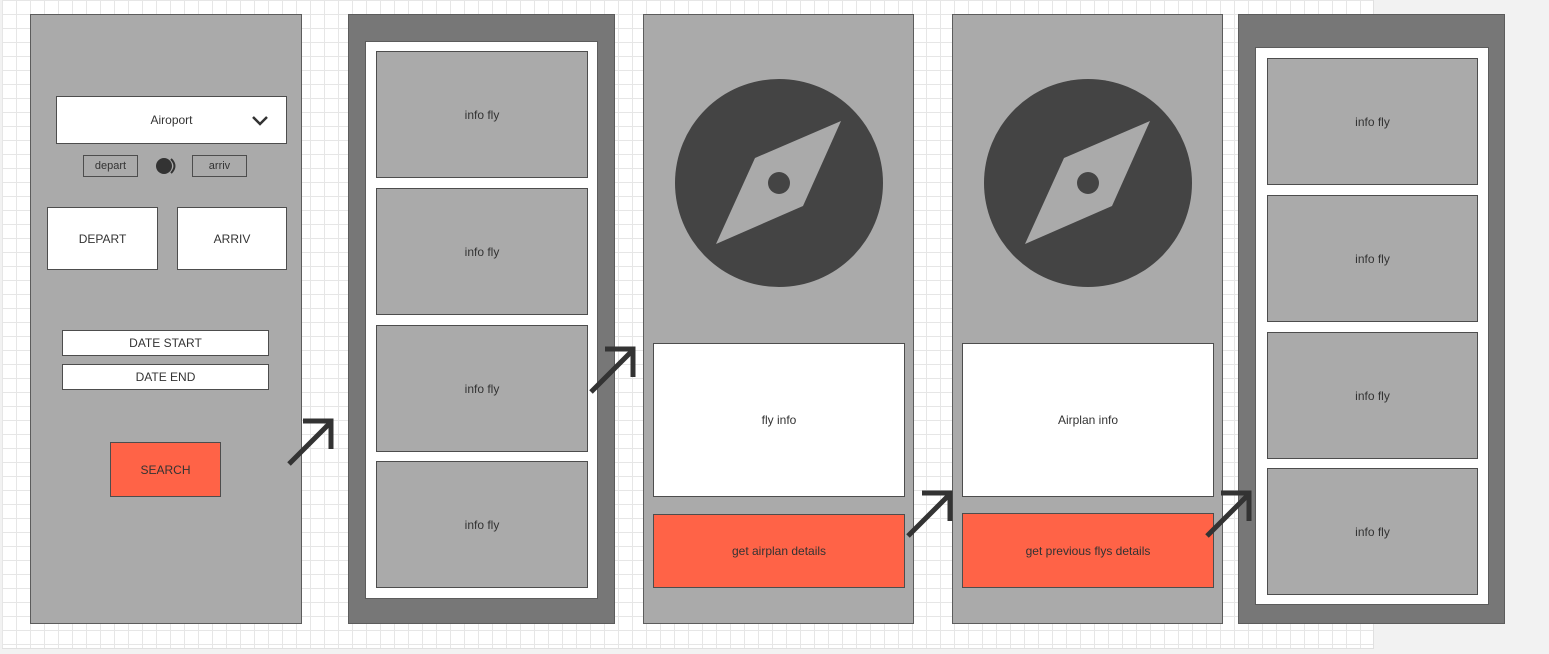  I want to click on date-end-field: DATE END, so click(165, 377).